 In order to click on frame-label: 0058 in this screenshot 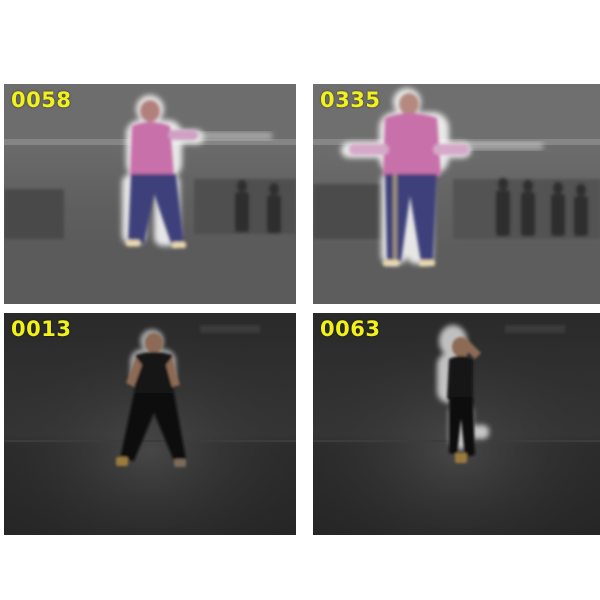, I will do `click(41, 100)`.